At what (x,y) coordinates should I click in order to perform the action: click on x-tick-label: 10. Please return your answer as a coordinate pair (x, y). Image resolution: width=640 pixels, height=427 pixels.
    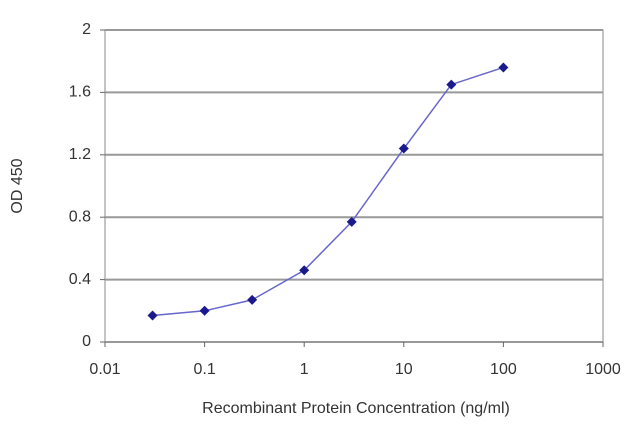
    Looking at the image, I should click on (404, 369).